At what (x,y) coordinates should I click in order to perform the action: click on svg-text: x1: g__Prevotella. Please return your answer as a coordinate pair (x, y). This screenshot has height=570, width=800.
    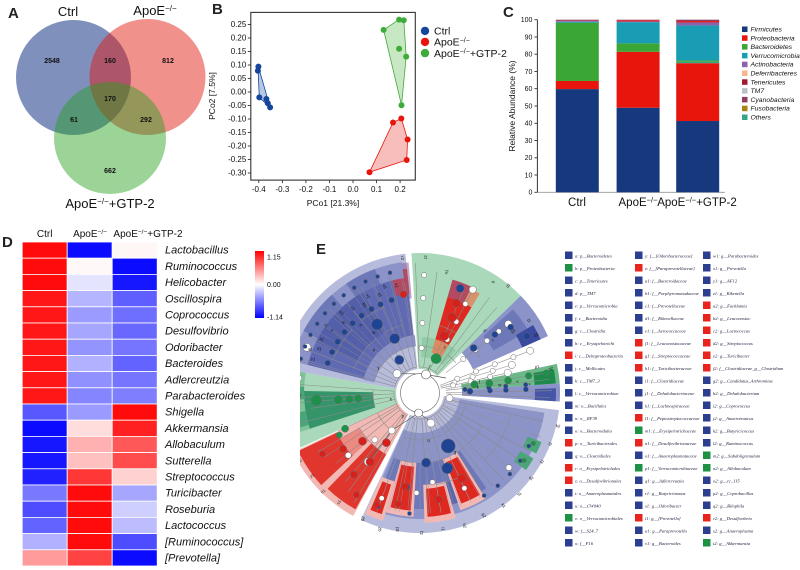
    Looking at the image, I should click on (729, 268).